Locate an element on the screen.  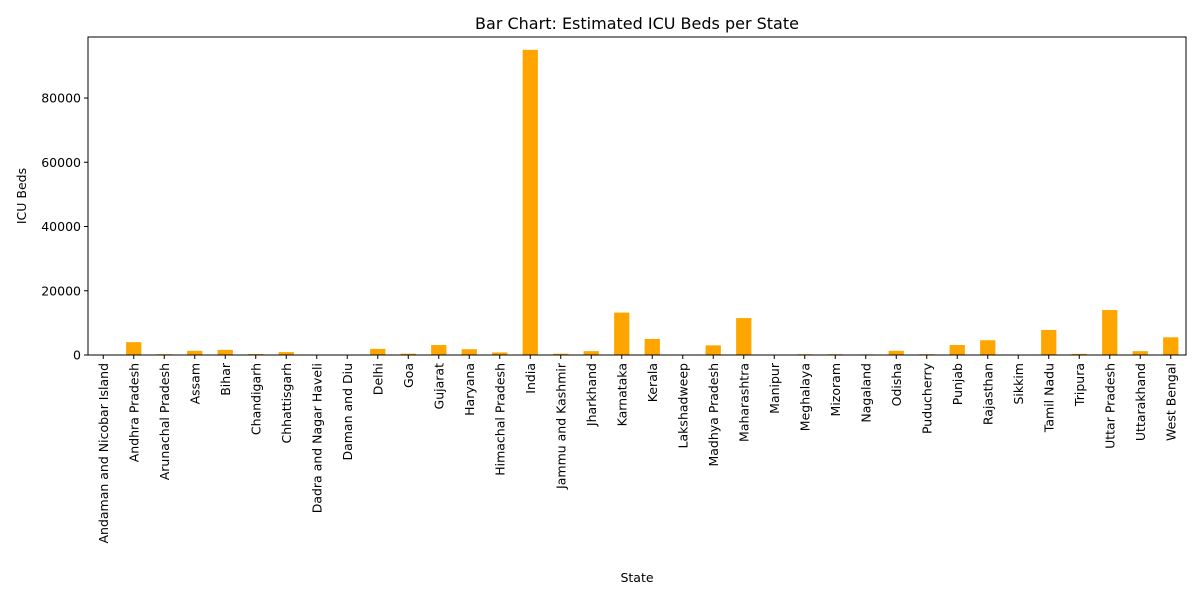
x-tick-label: West Bengal is located at coordinates (1170, 402).